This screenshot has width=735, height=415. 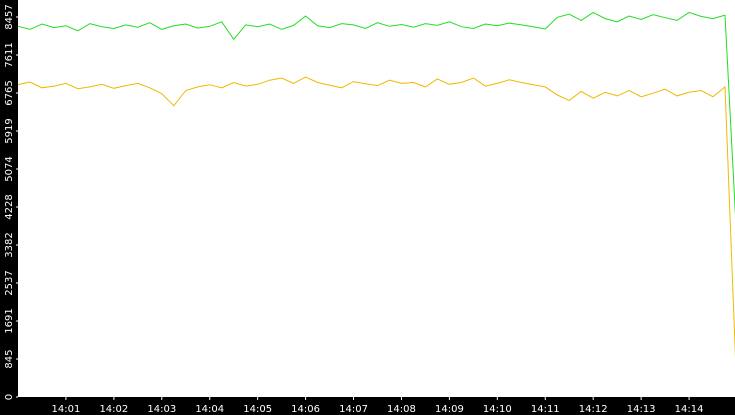 I want to click on y-tick-label: 6765, so click(x=9, y=92).